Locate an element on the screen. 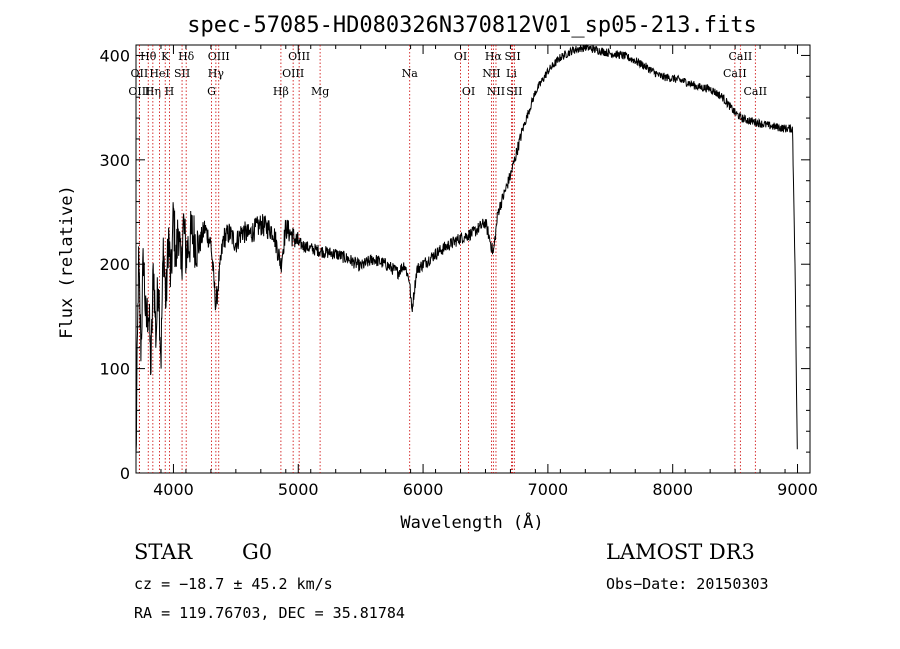  spectral-line-label: Hγ is located at coordinates (216, 73).